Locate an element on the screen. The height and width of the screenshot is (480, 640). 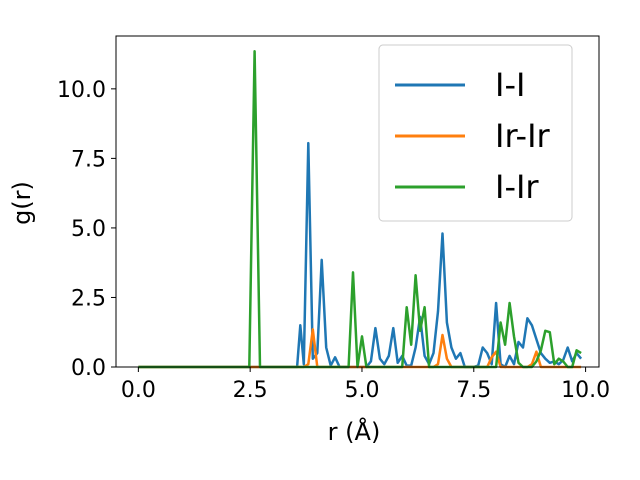
y-axis-label: g(r) is located at coordinates (22, 203).